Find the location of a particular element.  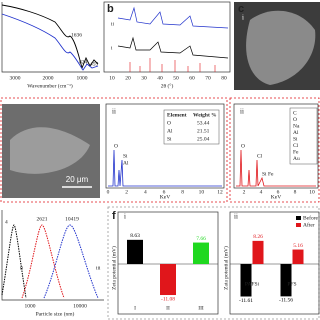

x-tick-label: PAFSi is located at coordinates (252, 284).